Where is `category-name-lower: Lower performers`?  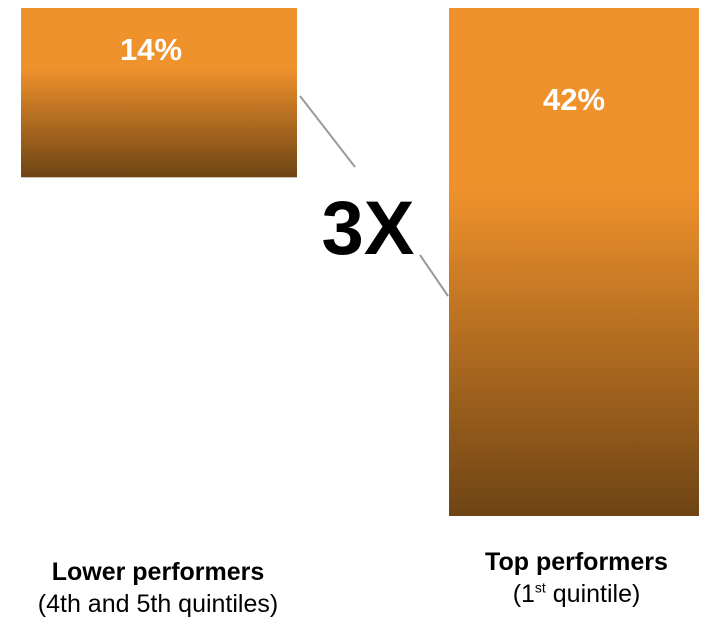
category-name-lower: Lower performers is located at coordinates (158, 572).